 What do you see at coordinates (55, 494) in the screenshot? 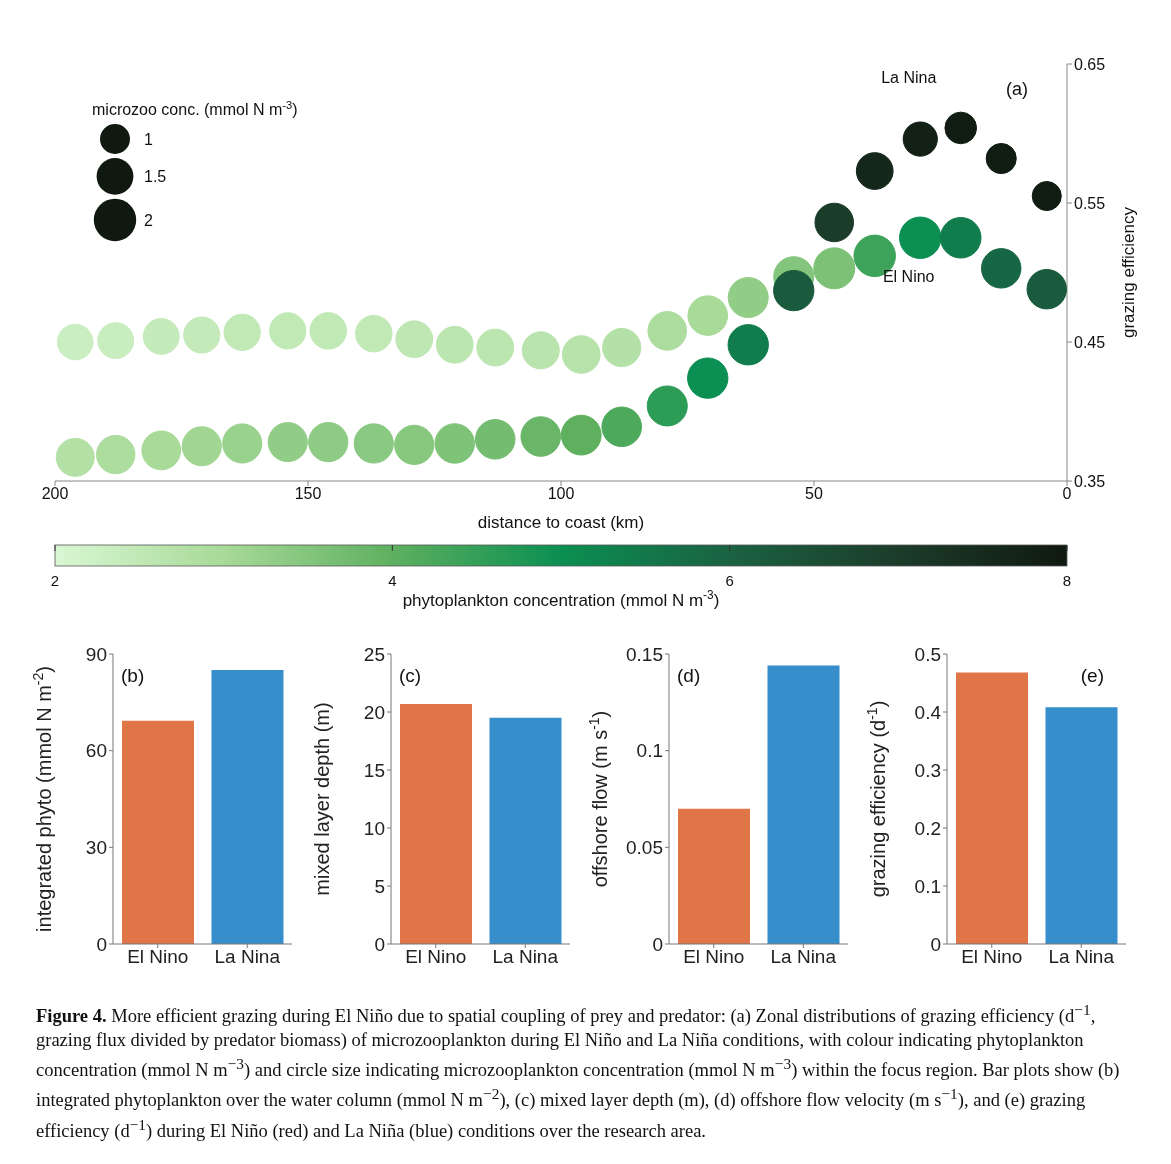
I see `x-tick-label: 200` at bounding box center [55, 494].